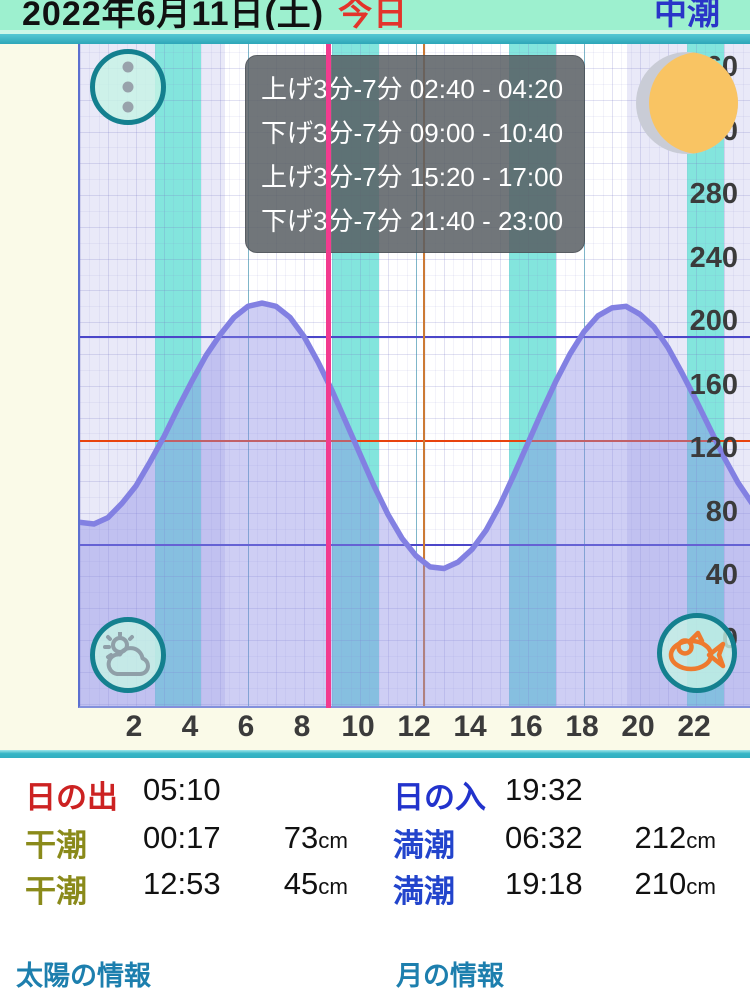  Describe the element at coordinates (721, 575) in the screenshot. I see `y-axis-tick: 40` at that location.